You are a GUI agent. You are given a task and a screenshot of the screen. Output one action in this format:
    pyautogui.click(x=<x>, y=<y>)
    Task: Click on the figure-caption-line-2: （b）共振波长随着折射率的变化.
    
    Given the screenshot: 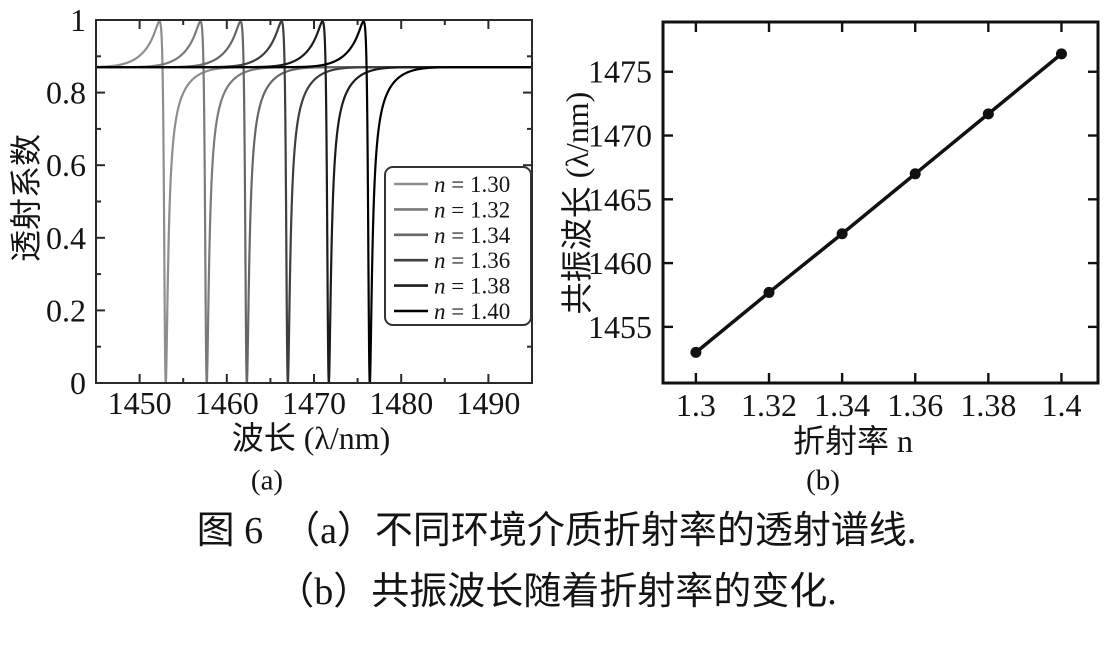 What is the action you would take?
    pyautogui.click(x=556, y=591)
    